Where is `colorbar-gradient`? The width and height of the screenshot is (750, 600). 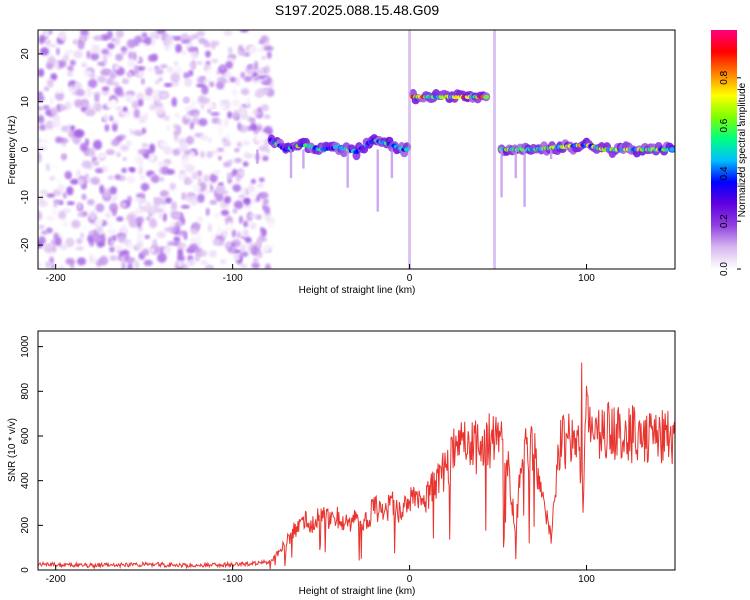 colorbar-gradient is located at coordinates (724, 149).